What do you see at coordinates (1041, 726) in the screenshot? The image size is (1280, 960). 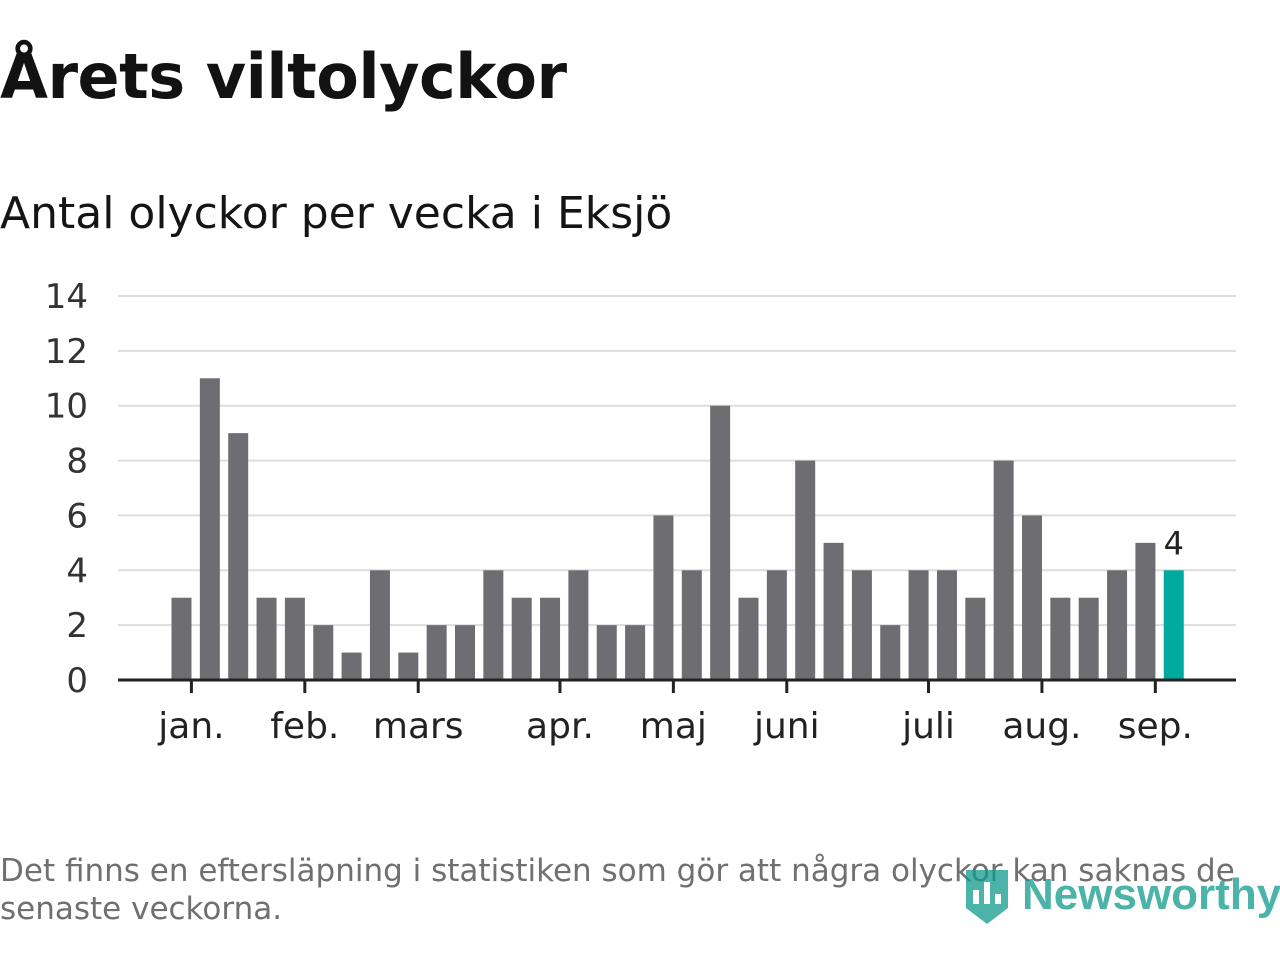 I see `x-tick-label: aug.` at bounding box center [1041, 726].